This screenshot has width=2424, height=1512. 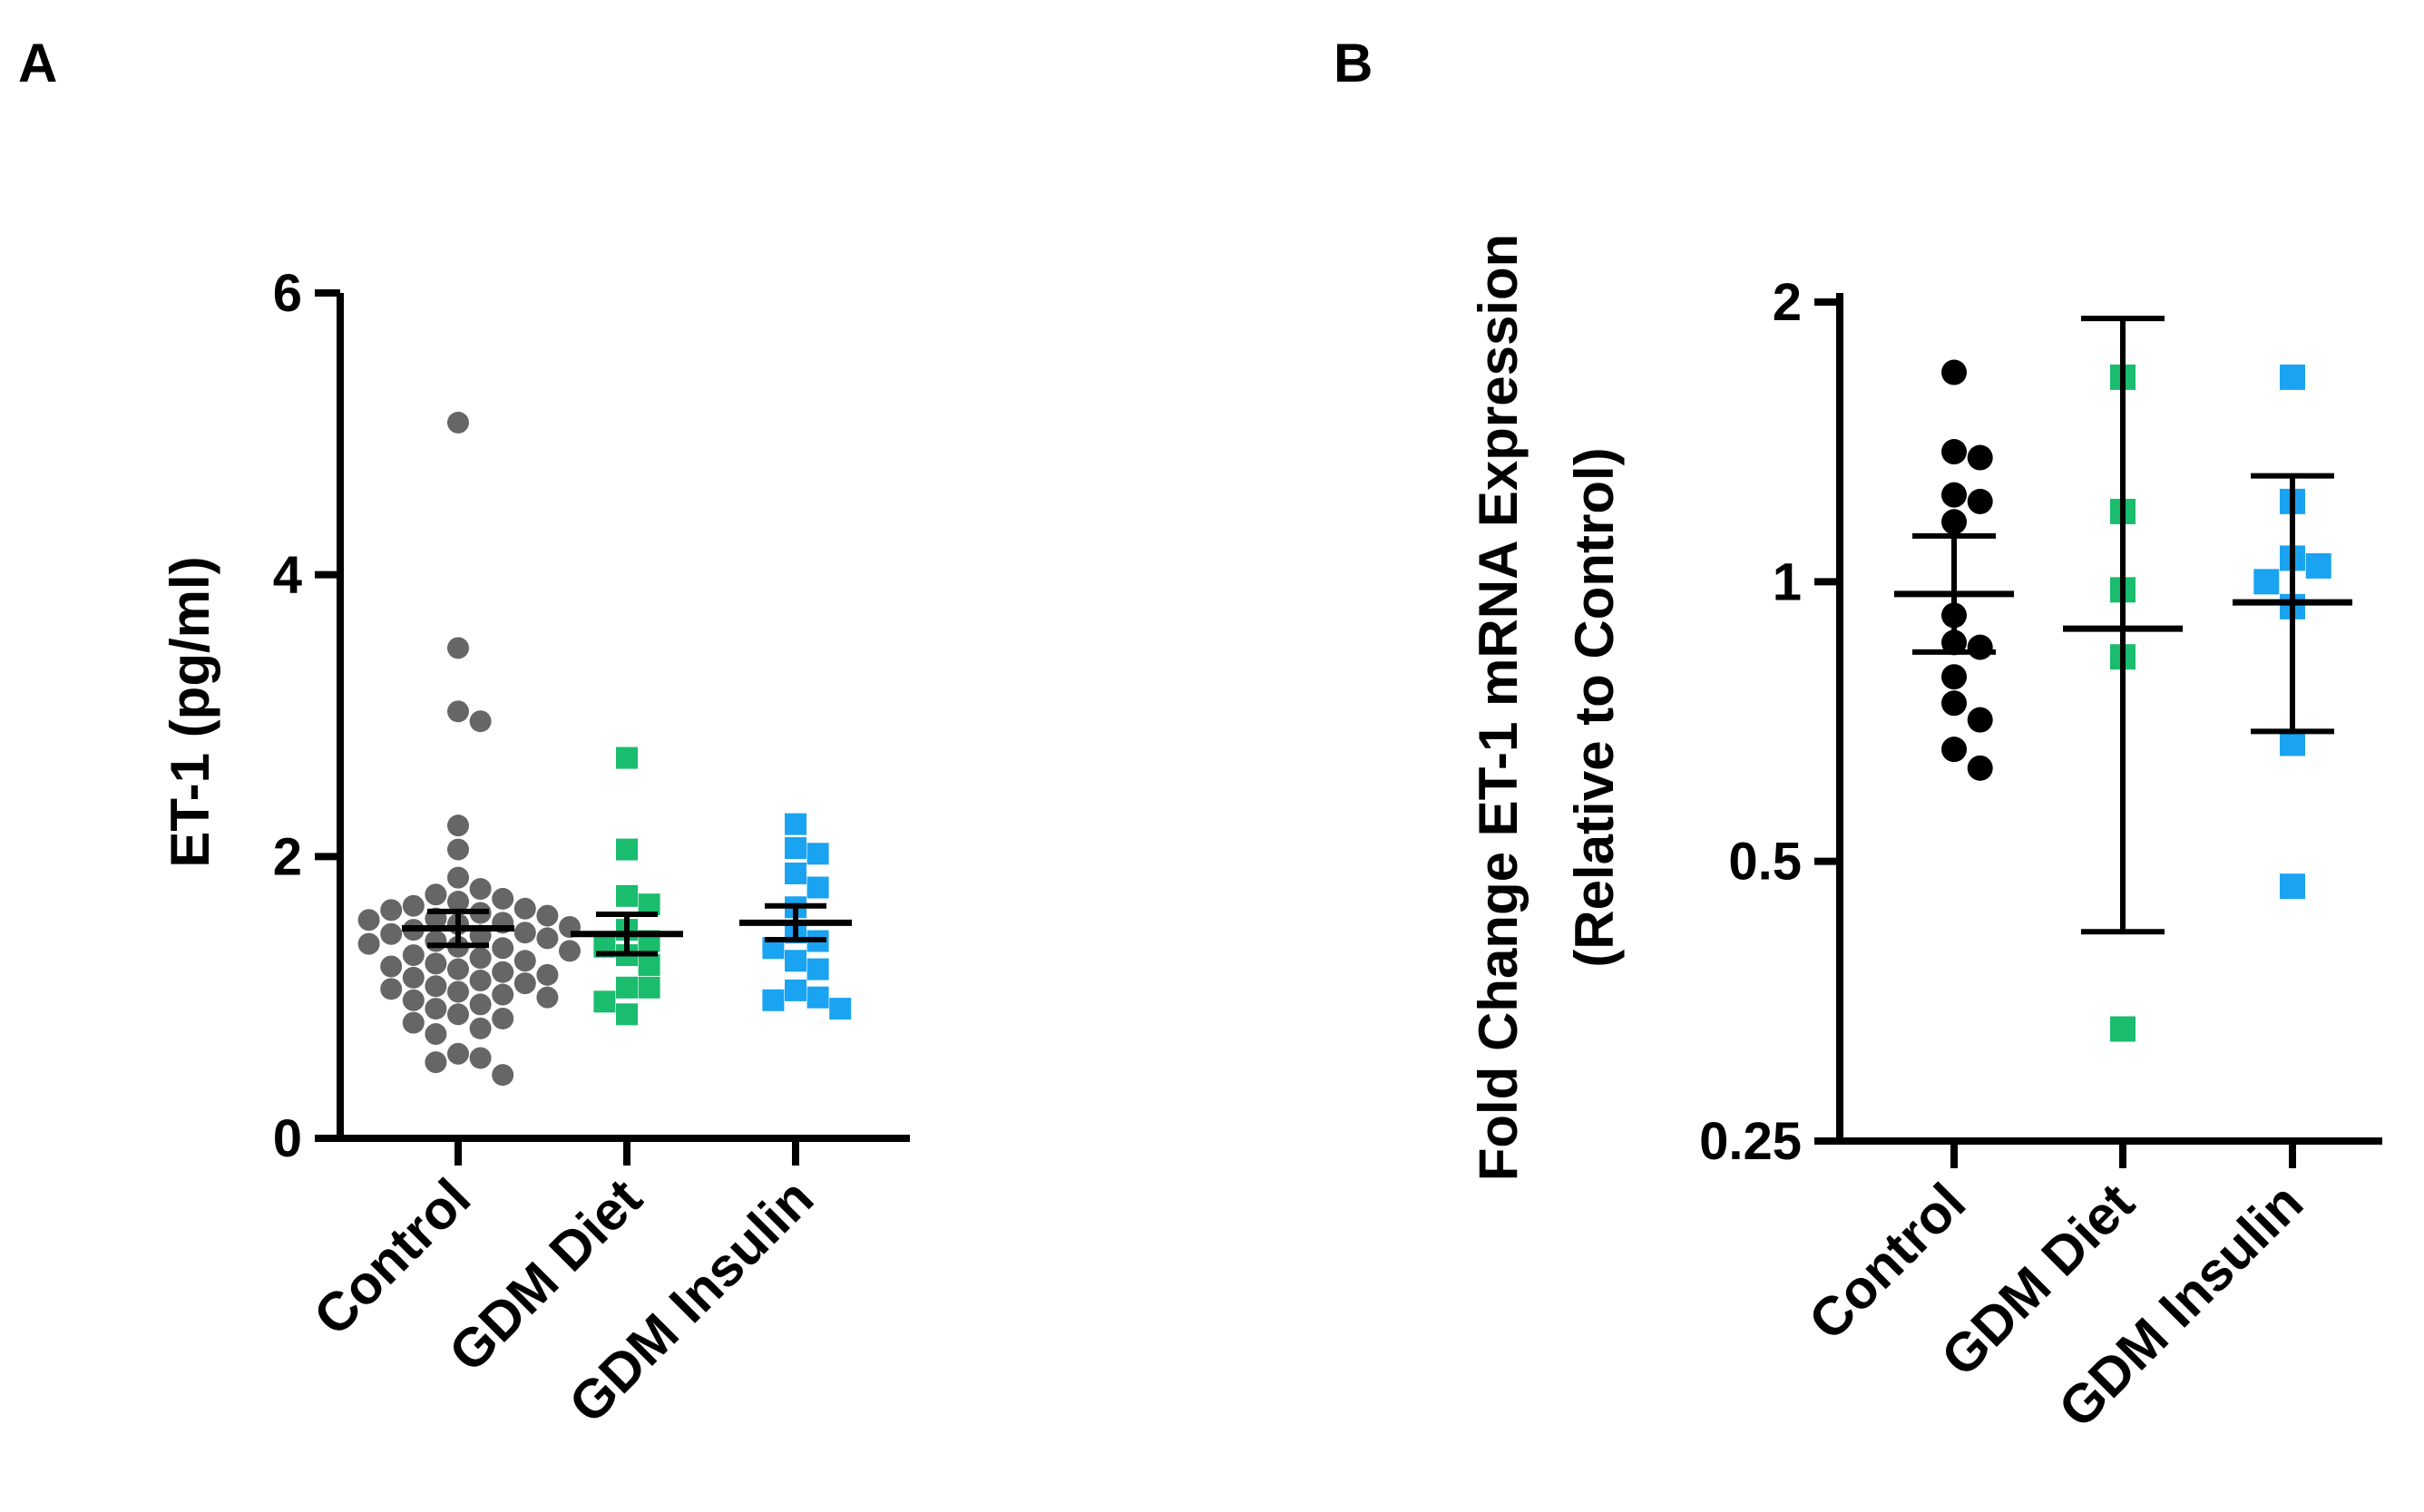 What do you see at coordinates (1750, 1141) in the screenshot?
I see `y-tick-label-0-25: 0.25` at bounding box center [1750, 1141].